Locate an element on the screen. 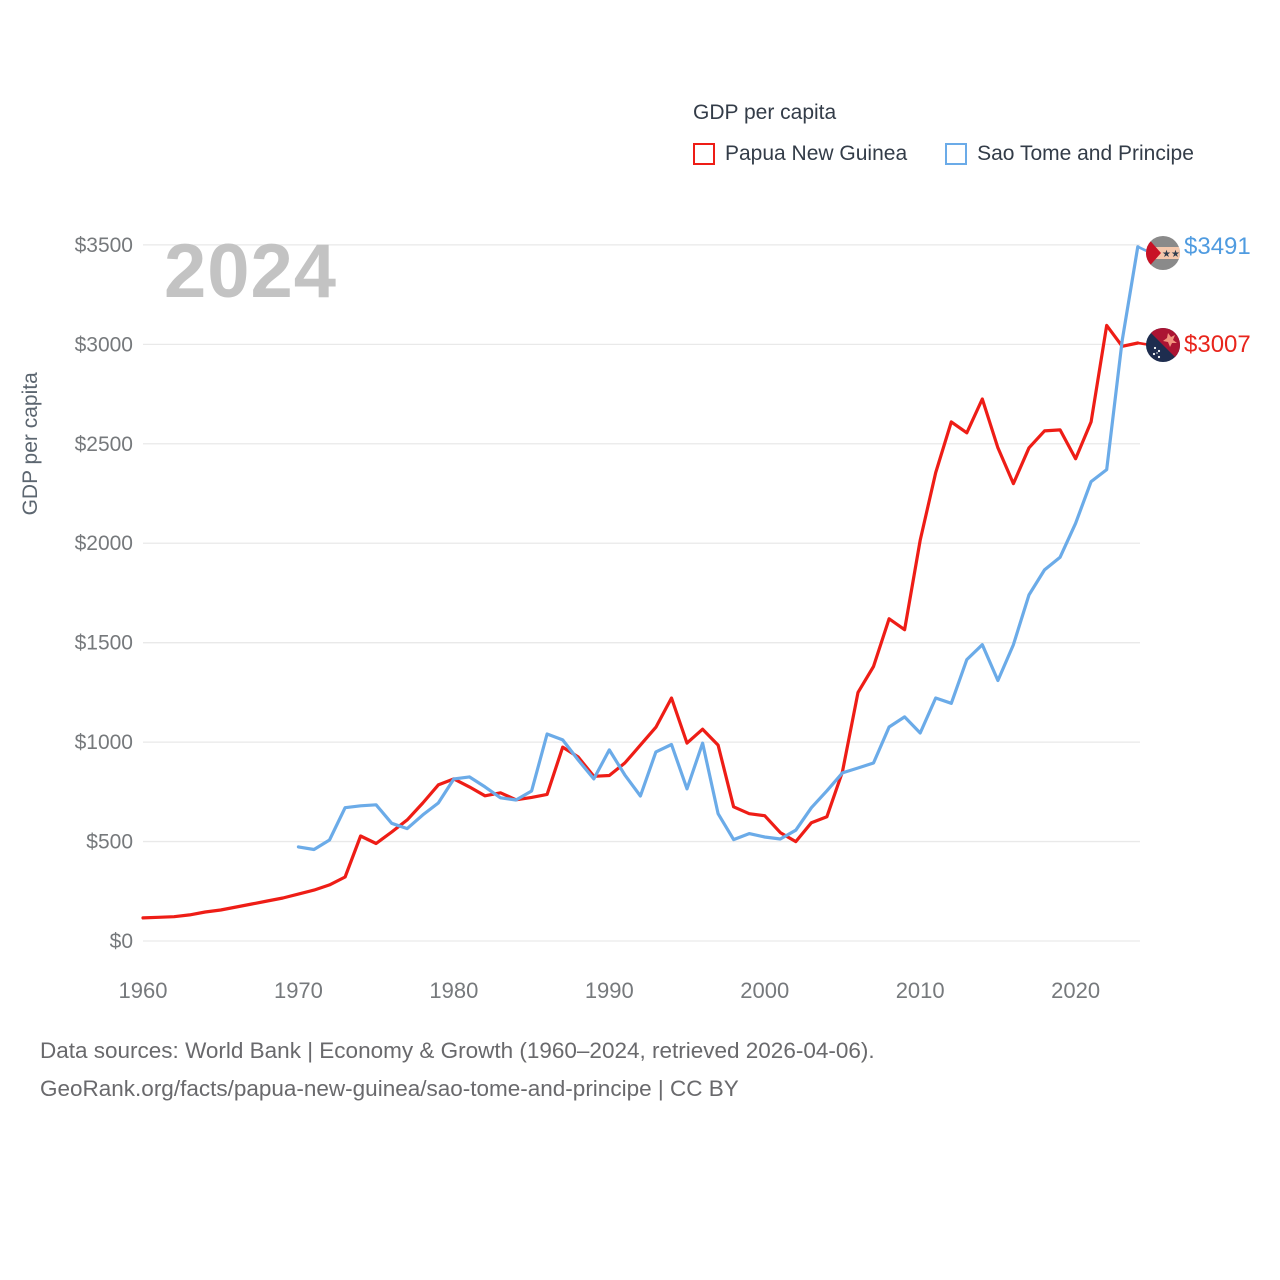 The height and width of the screenshot is (1280, 1280). legend-item-sao-tome-and-principe: Sao Tome and Principe is located at coordinates (1069, 154).